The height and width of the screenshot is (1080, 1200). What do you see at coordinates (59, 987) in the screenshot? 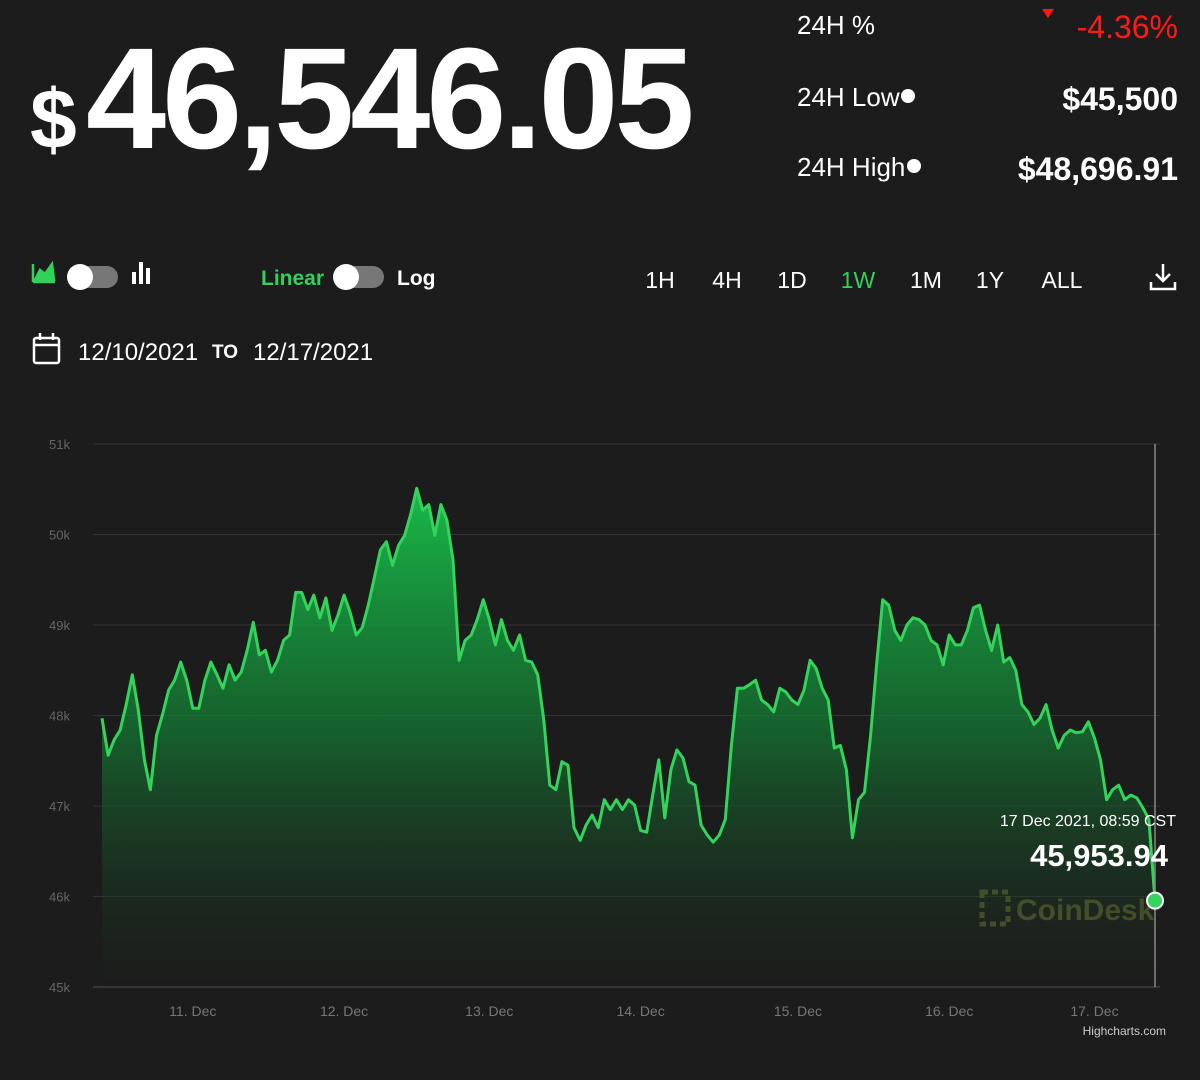
I see `y-tick-label: 45k` at bounding box center [59, 987].